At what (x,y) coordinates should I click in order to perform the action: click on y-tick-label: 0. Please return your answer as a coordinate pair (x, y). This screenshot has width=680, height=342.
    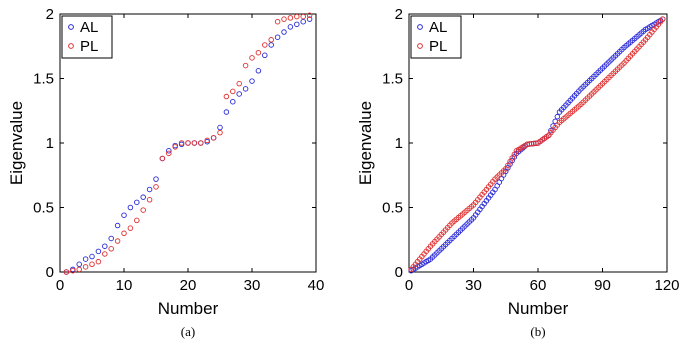
    Looking at the image, I should click on (399, 272).